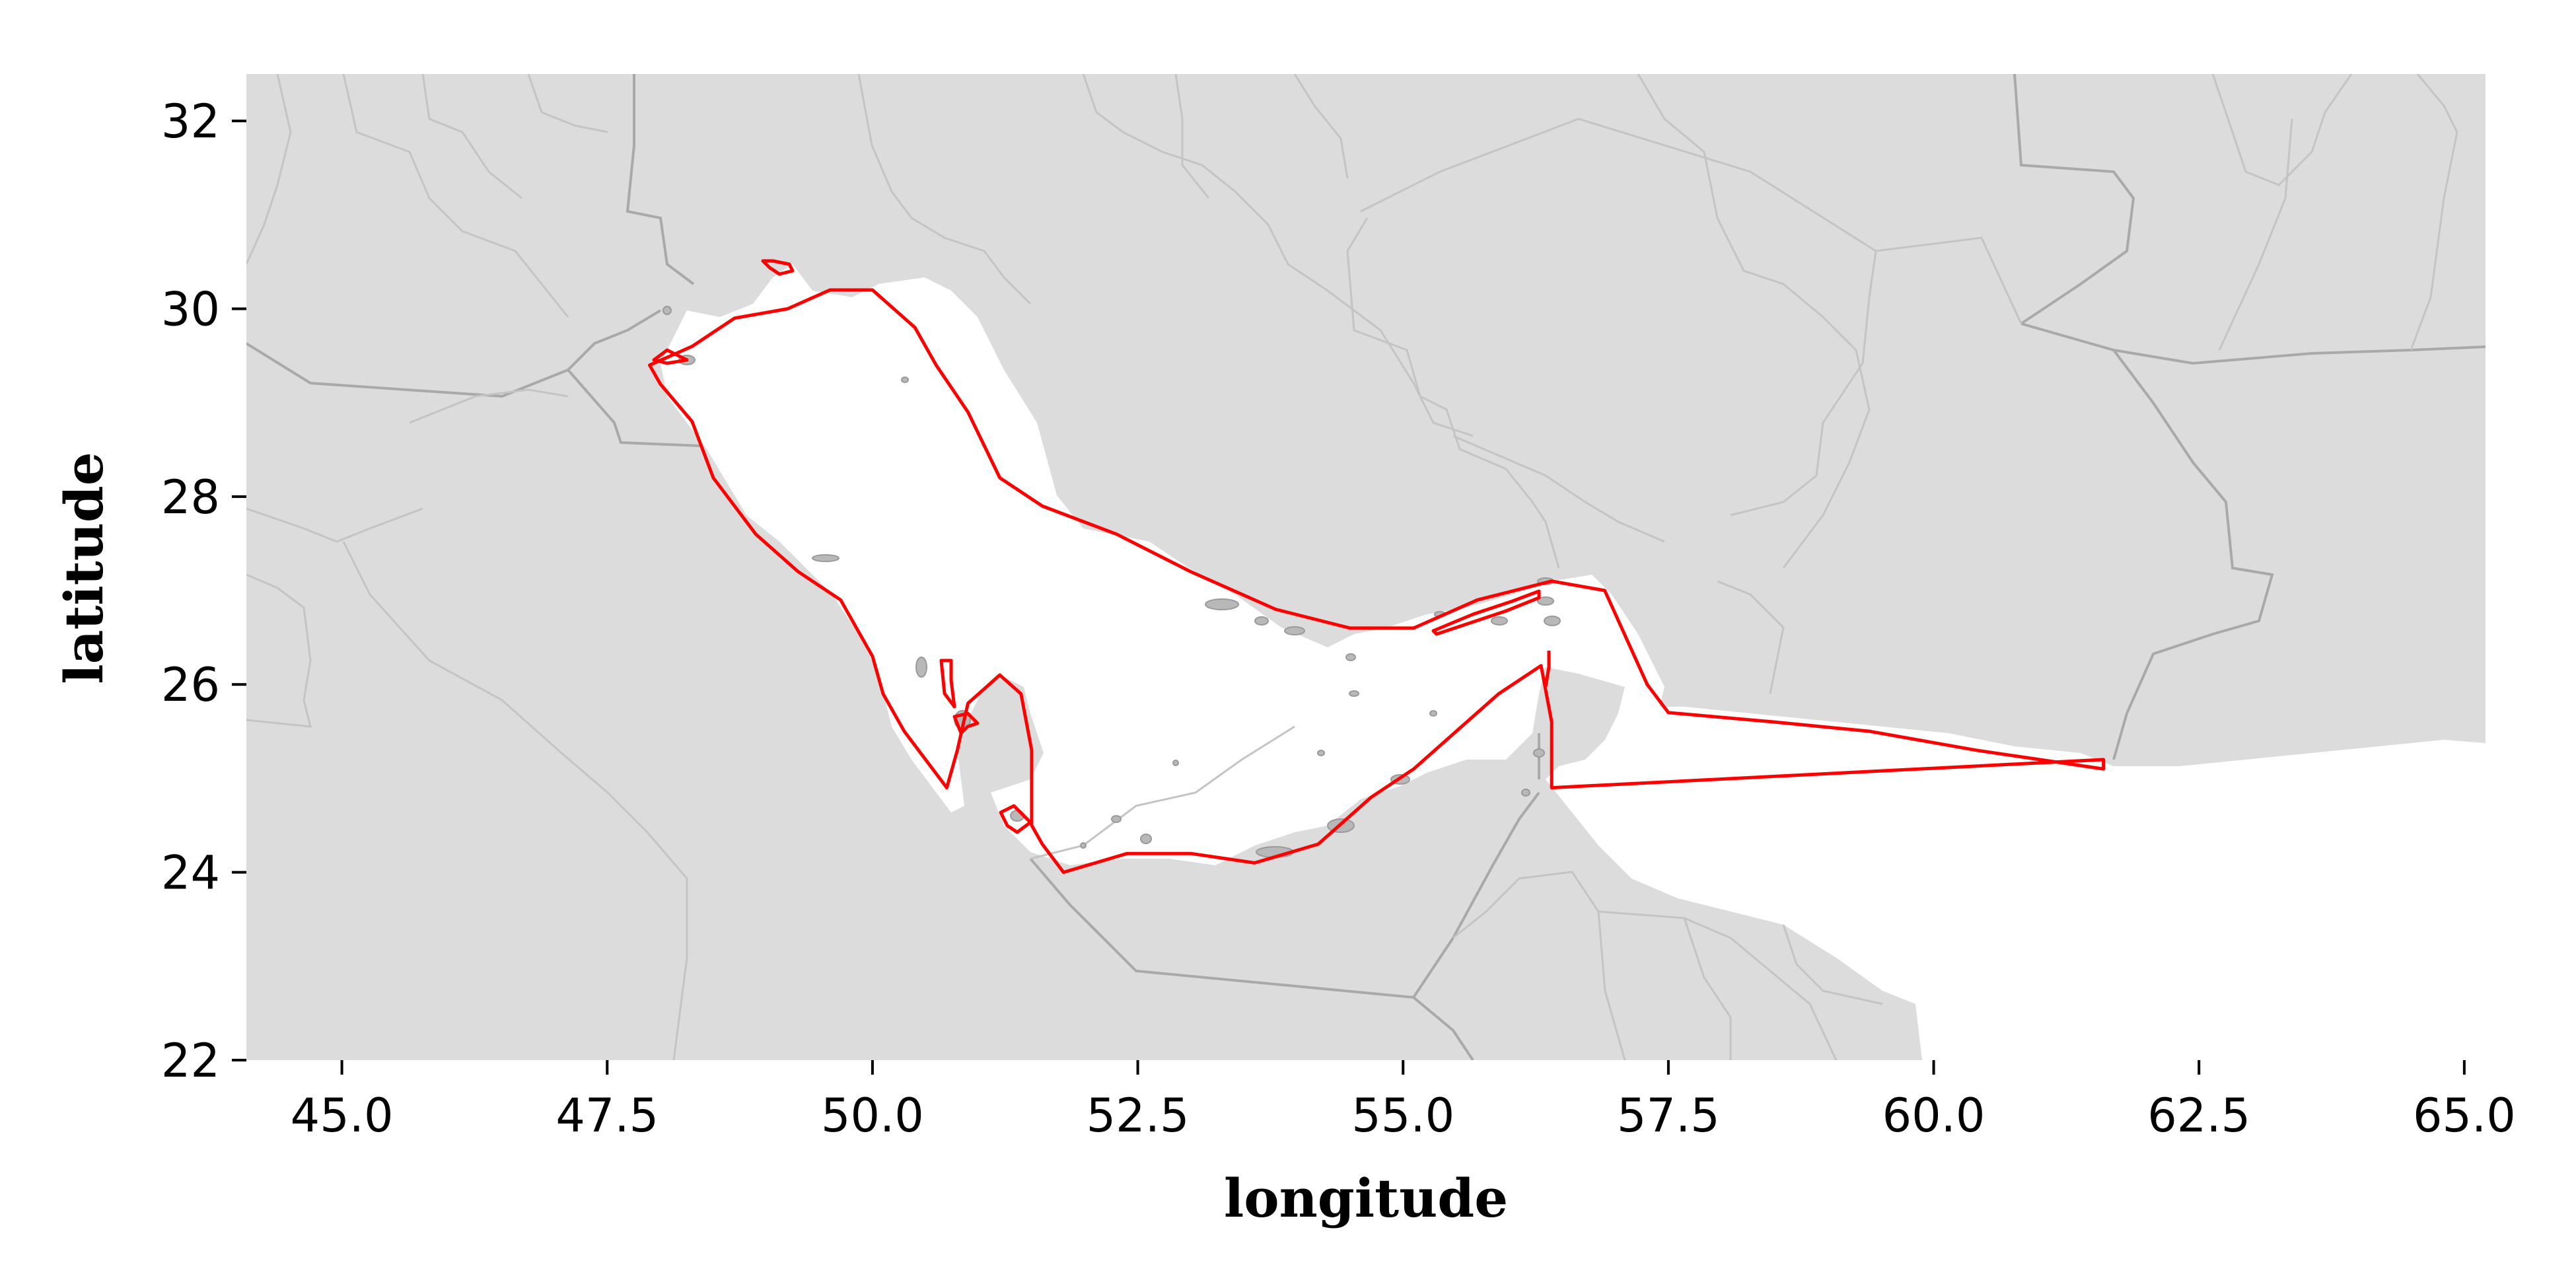  Describe the element at coordinates (2198, 1116) in the screenshot. I see `x-tick-label: 62.5` at that location.